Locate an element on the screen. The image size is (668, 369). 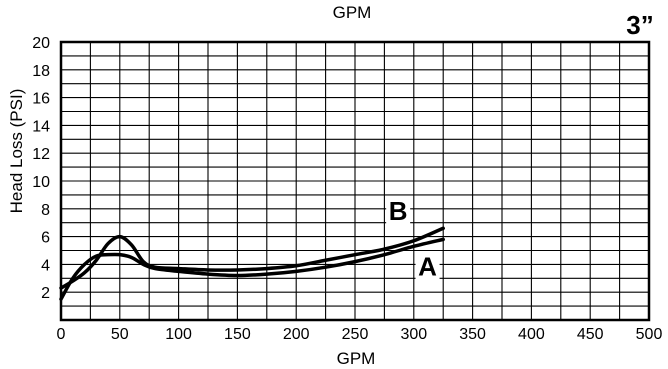
x-tick-label: 150 is located at coordinates (237, 334).